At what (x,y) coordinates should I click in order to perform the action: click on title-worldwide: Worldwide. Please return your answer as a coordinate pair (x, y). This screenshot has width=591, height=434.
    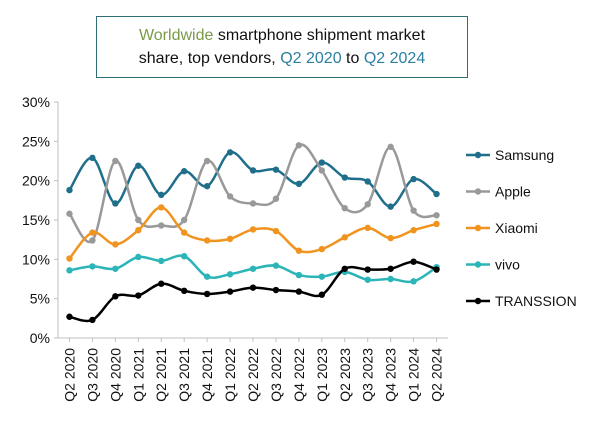
    Looking at the image, I should click on (176, 35).